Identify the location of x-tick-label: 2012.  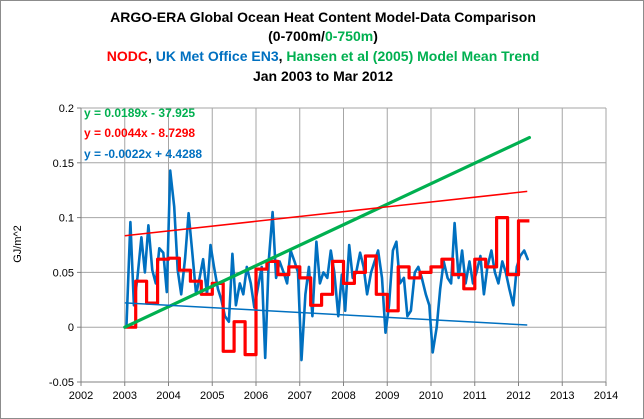
(518, 396).